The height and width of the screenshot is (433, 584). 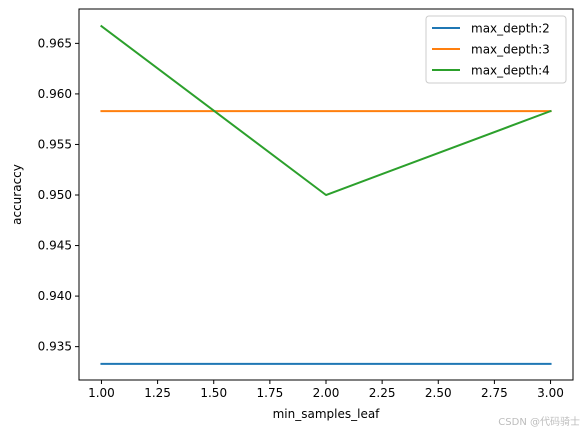 I want to click on y-tick-label: 0.950, so click(x=55, y=195).